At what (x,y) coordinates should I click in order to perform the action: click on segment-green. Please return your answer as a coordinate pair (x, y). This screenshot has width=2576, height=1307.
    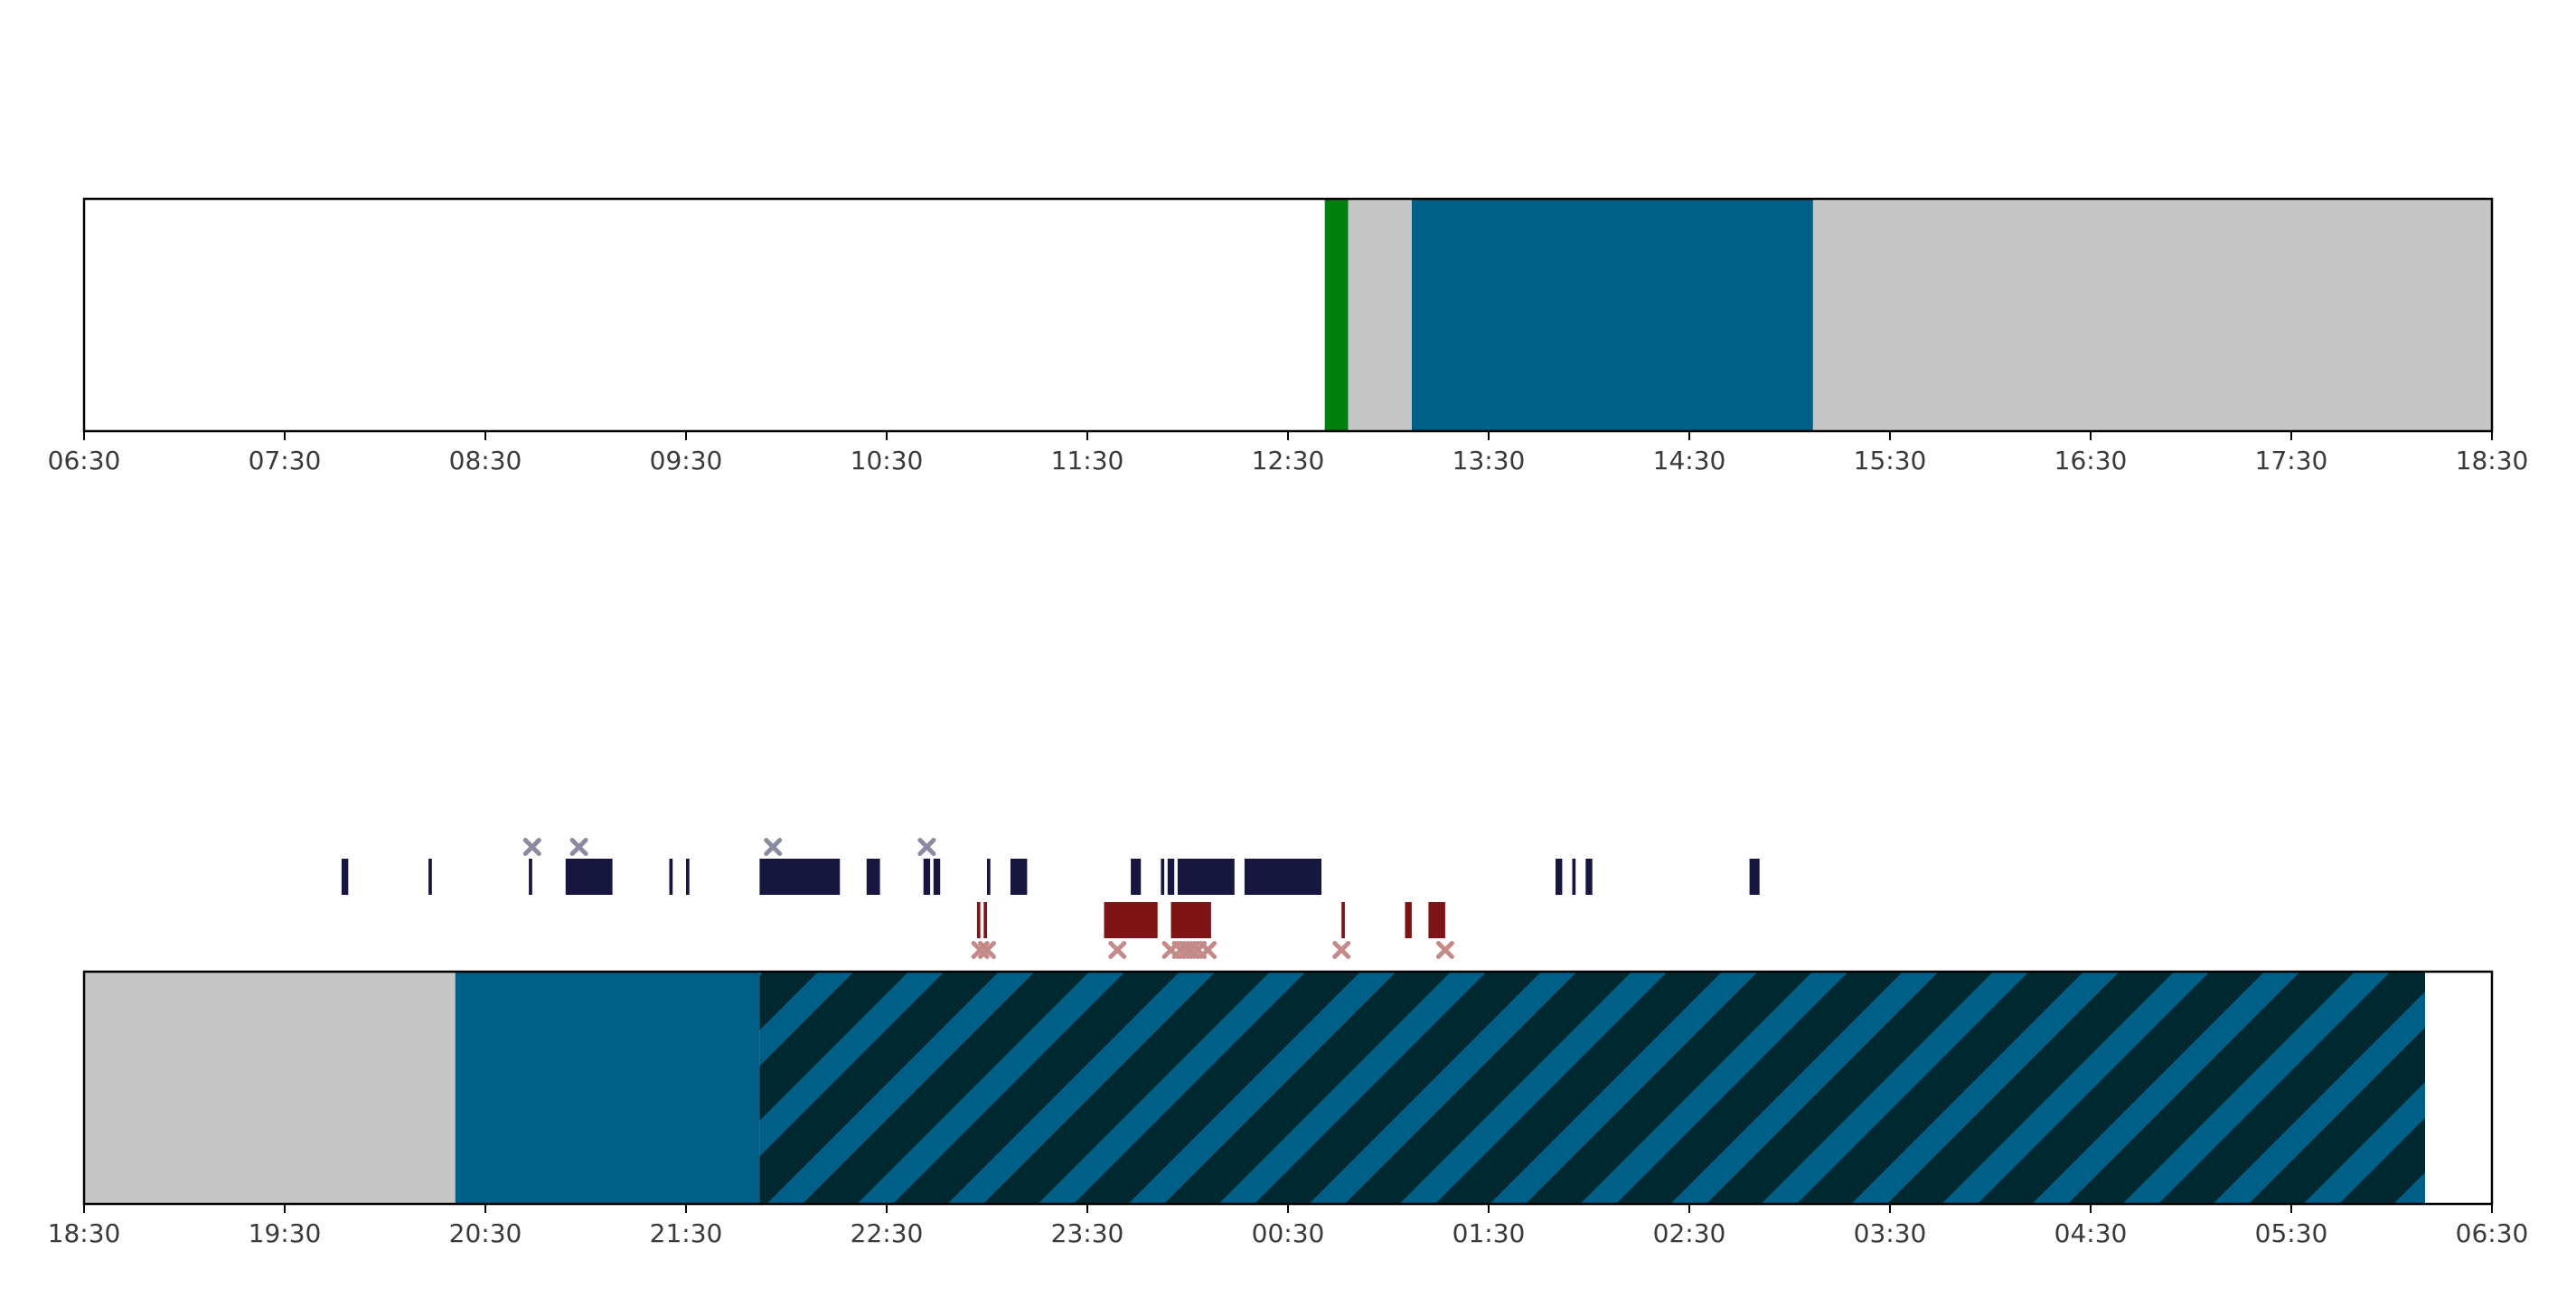
    Looking at the image, I should click on (1337, 315).